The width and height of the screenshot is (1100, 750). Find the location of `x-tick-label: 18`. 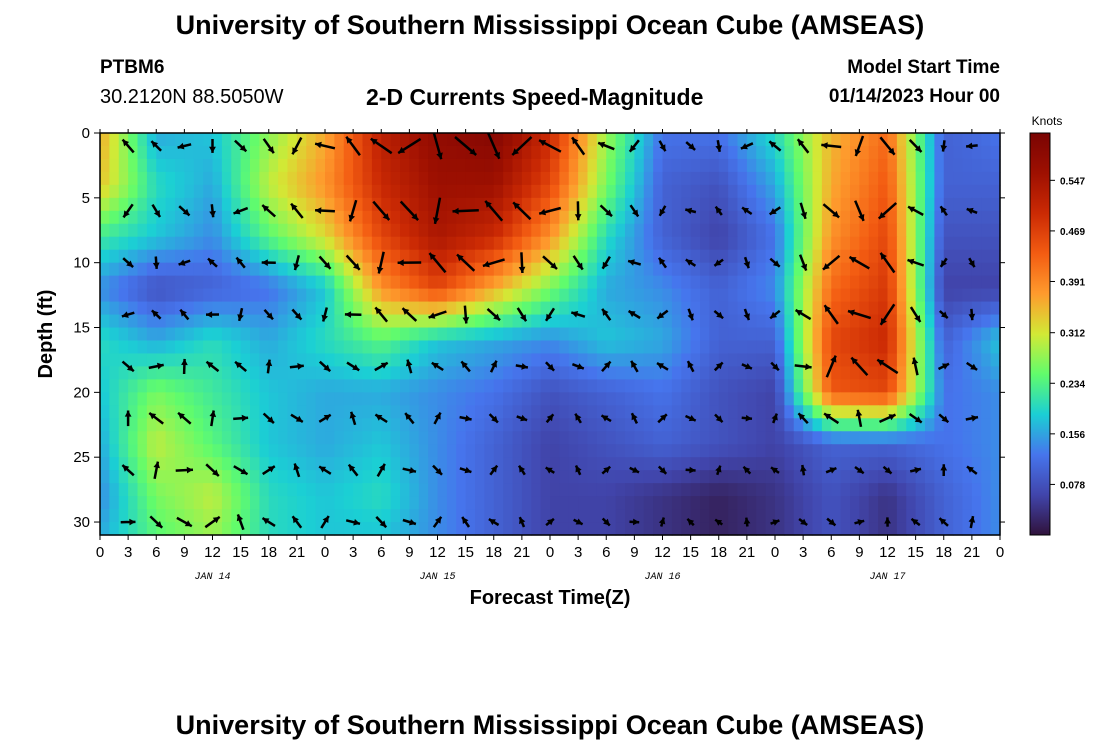

x-tick-label: 18 is located at coordinates (943, 552).